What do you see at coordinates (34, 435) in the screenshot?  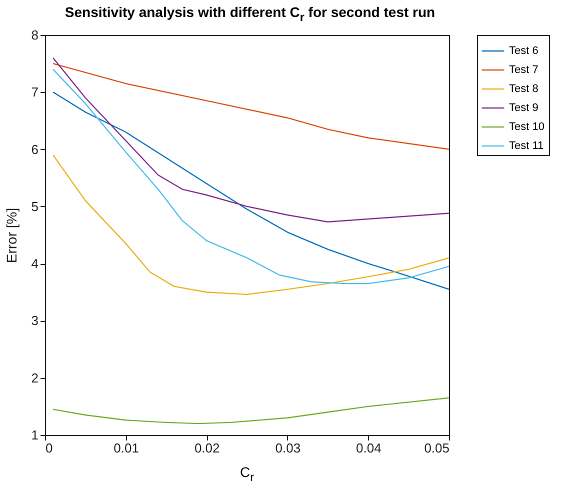 I see `y-tick-label: 1` at bounding box center [34, 435].